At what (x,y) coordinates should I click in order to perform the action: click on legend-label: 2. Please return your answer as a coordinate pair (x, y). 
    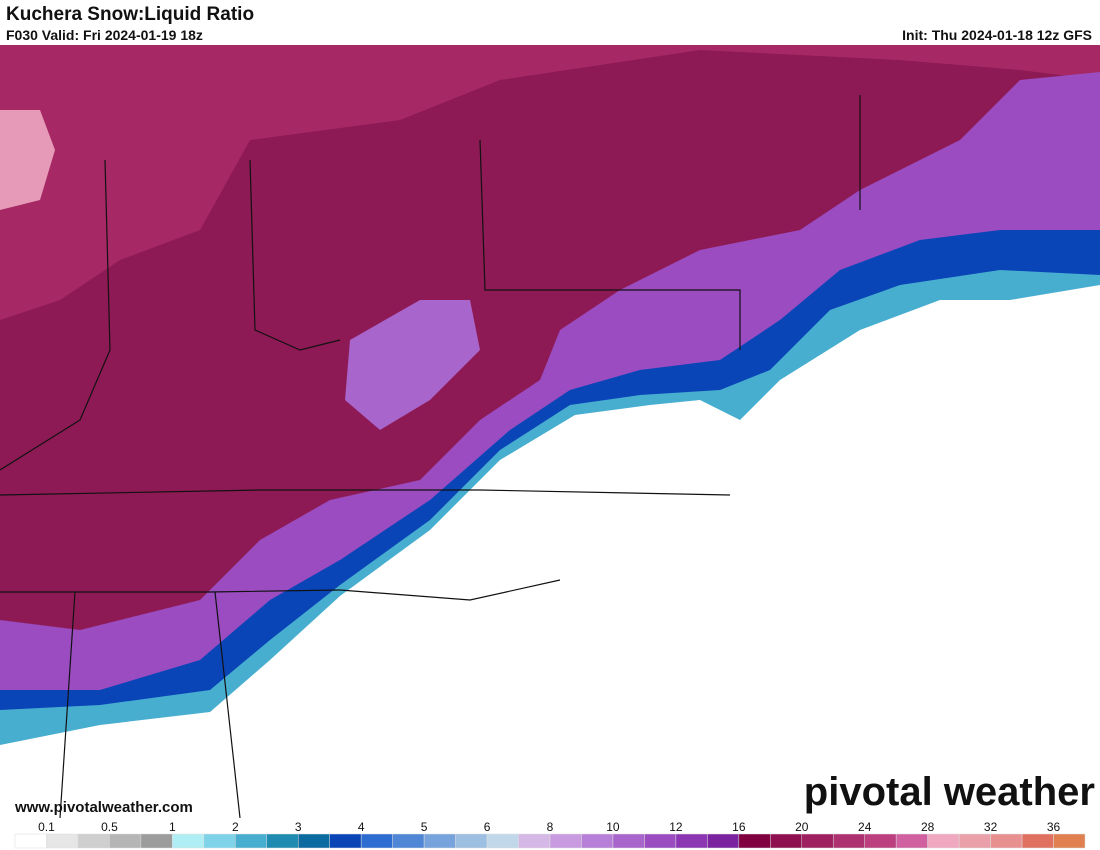
    Looking at the image, I should click on (235, 827).